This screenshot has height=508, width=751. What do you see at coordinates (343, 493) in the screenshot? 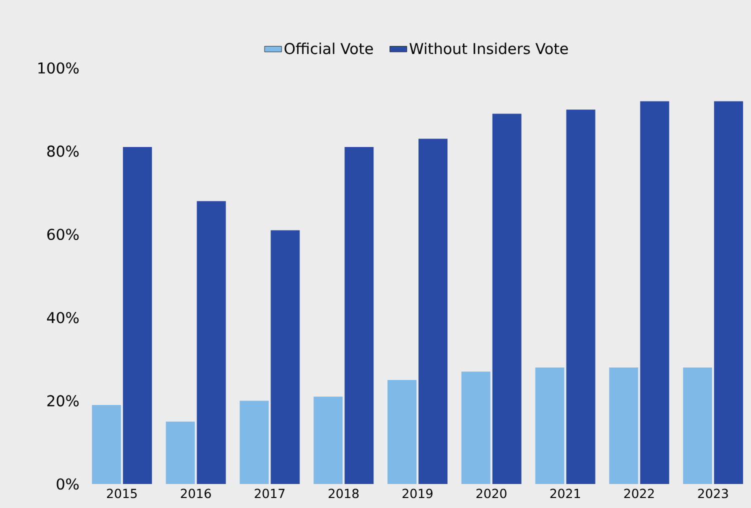
I see `x-tick-label: 2018` at bounding box center [343, 493].